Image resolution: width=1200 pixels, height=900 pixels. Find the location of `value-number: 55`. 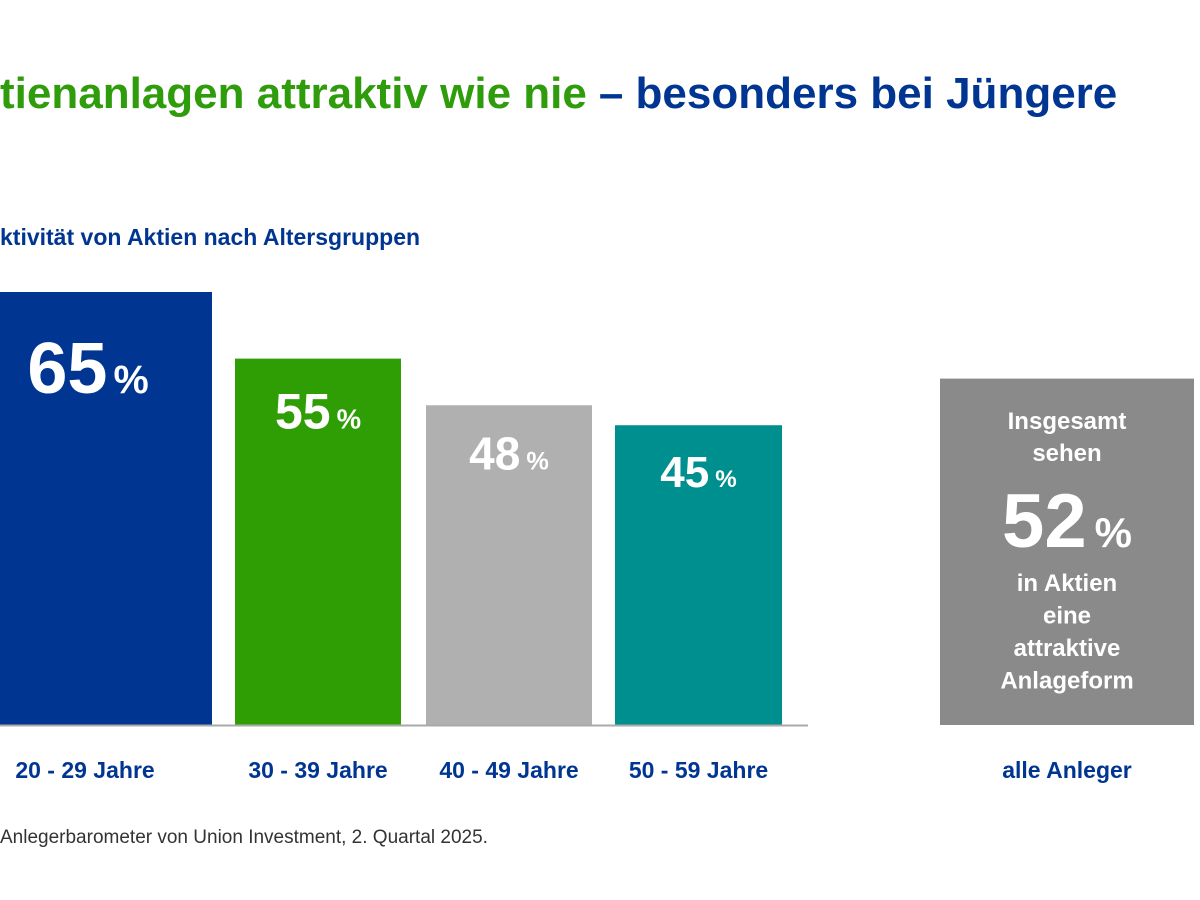

value-number: 55 is located at coordinates (303, 412).